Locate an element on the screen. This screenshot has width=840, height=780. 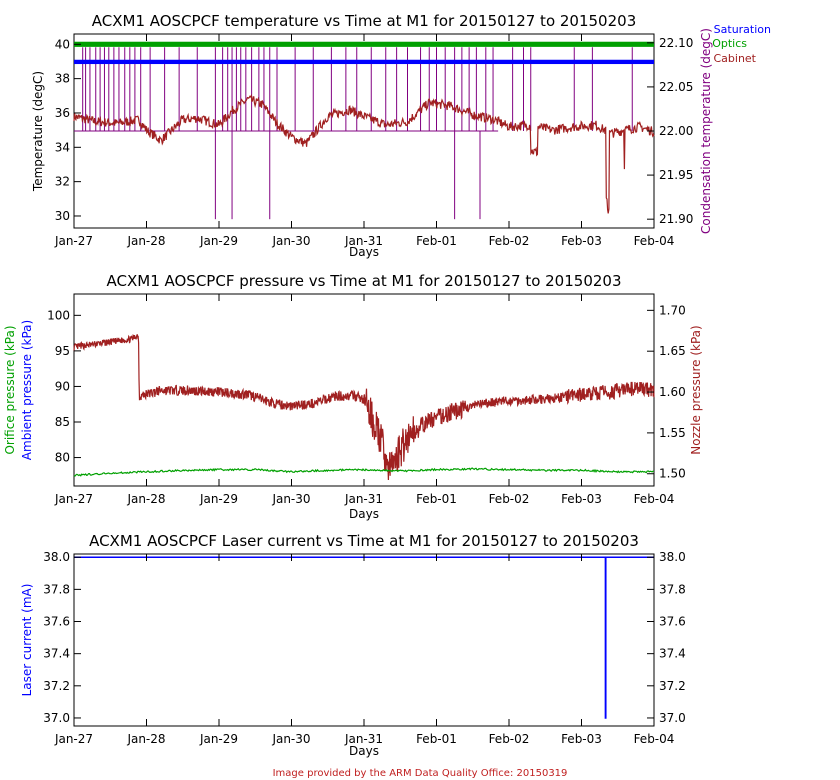
y-tick-label-left: 37.6 is located at coordinates (56, 622).